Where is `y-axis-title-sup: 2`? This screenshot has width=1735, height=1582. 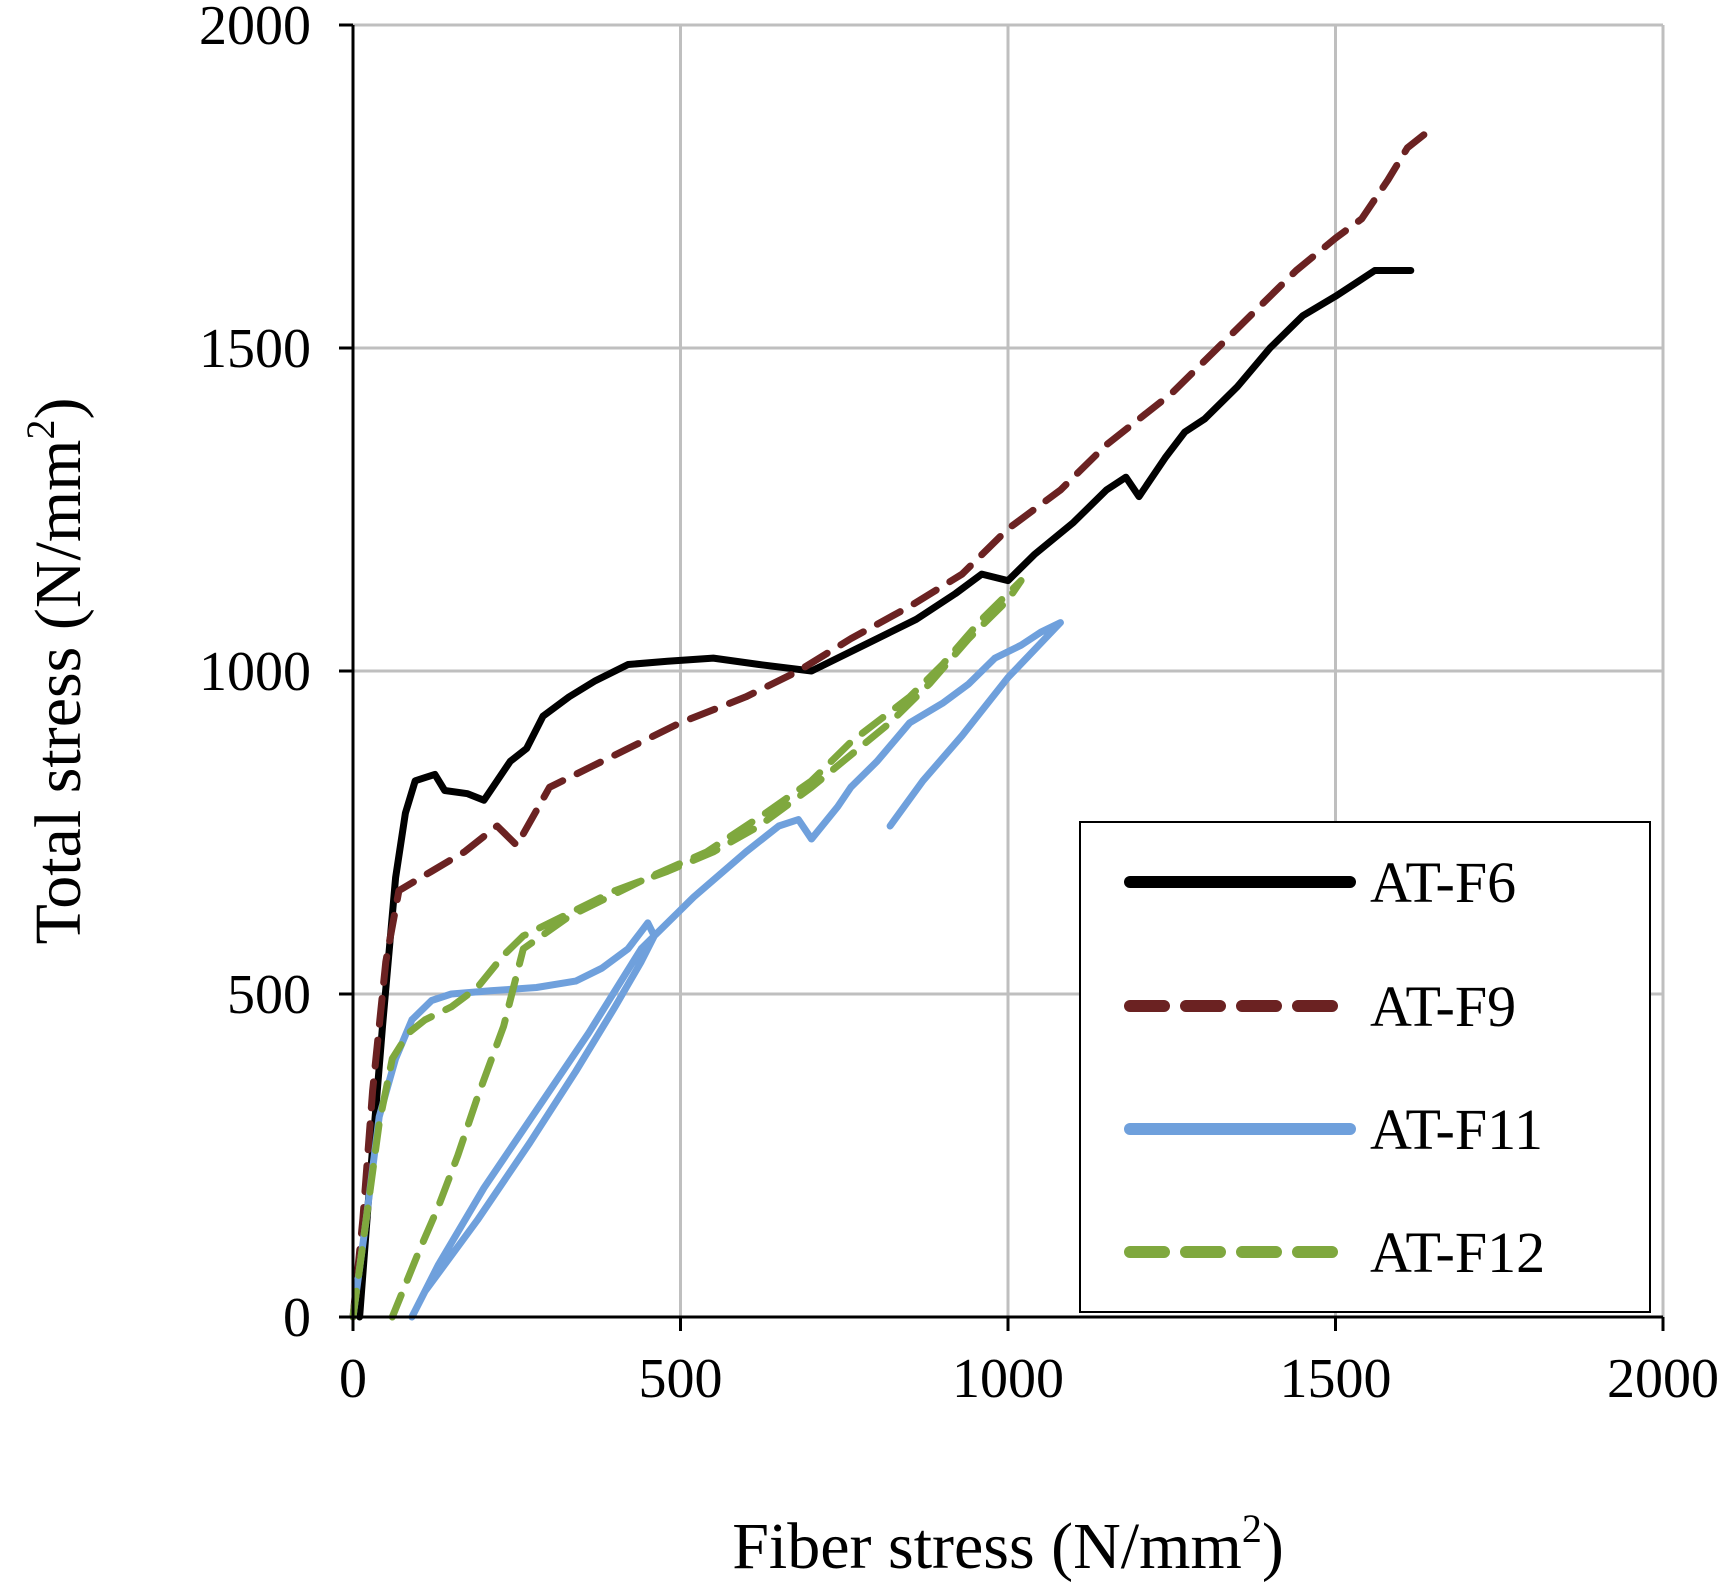 y-axis-title-sup: 2 is located at coordinates (40, 429).